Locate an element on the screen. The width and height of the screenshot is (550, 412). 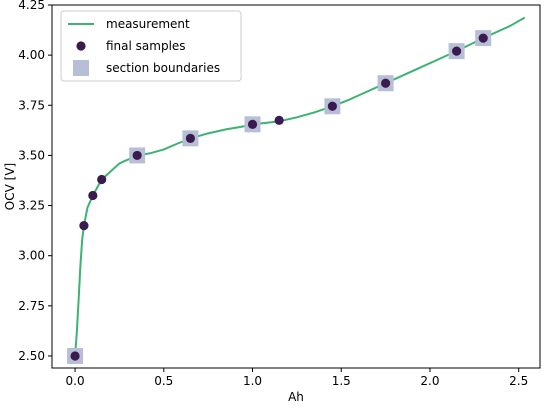
y-axis-label: OCV [V] is located at coordinates (10, 186).